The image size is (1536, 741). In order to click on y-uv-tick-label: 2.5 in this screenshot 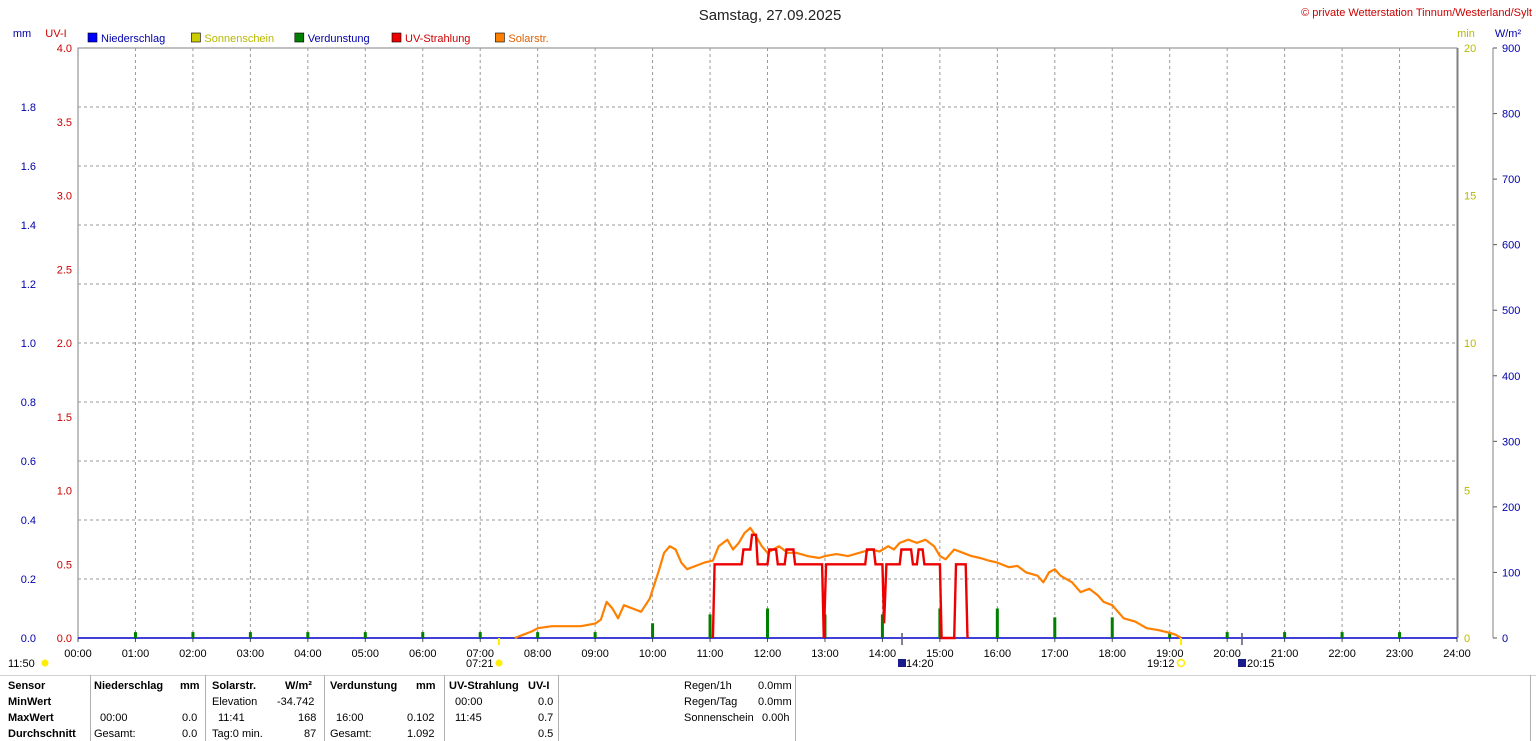, I will do `click(64, 270)`.